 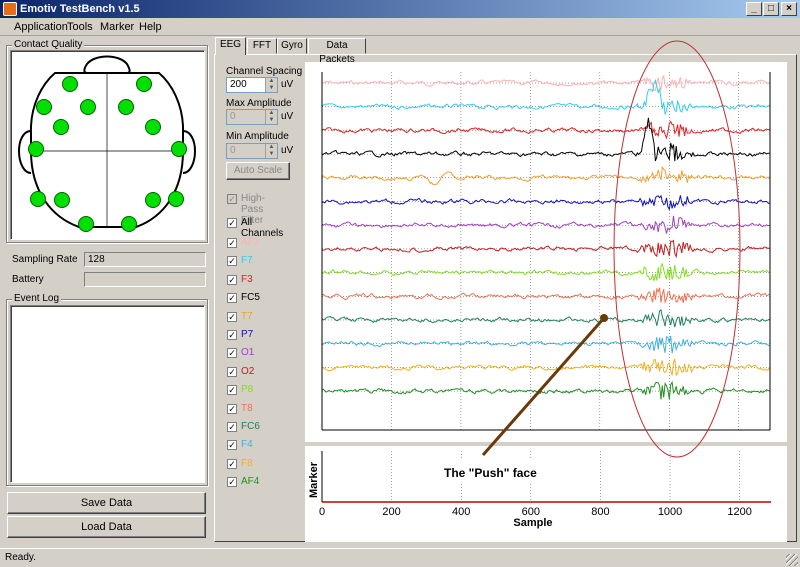 What do you see at coordinates (789, 9) in the screenshot?
I see `close-button: ×` at bounding box center [789, 9].